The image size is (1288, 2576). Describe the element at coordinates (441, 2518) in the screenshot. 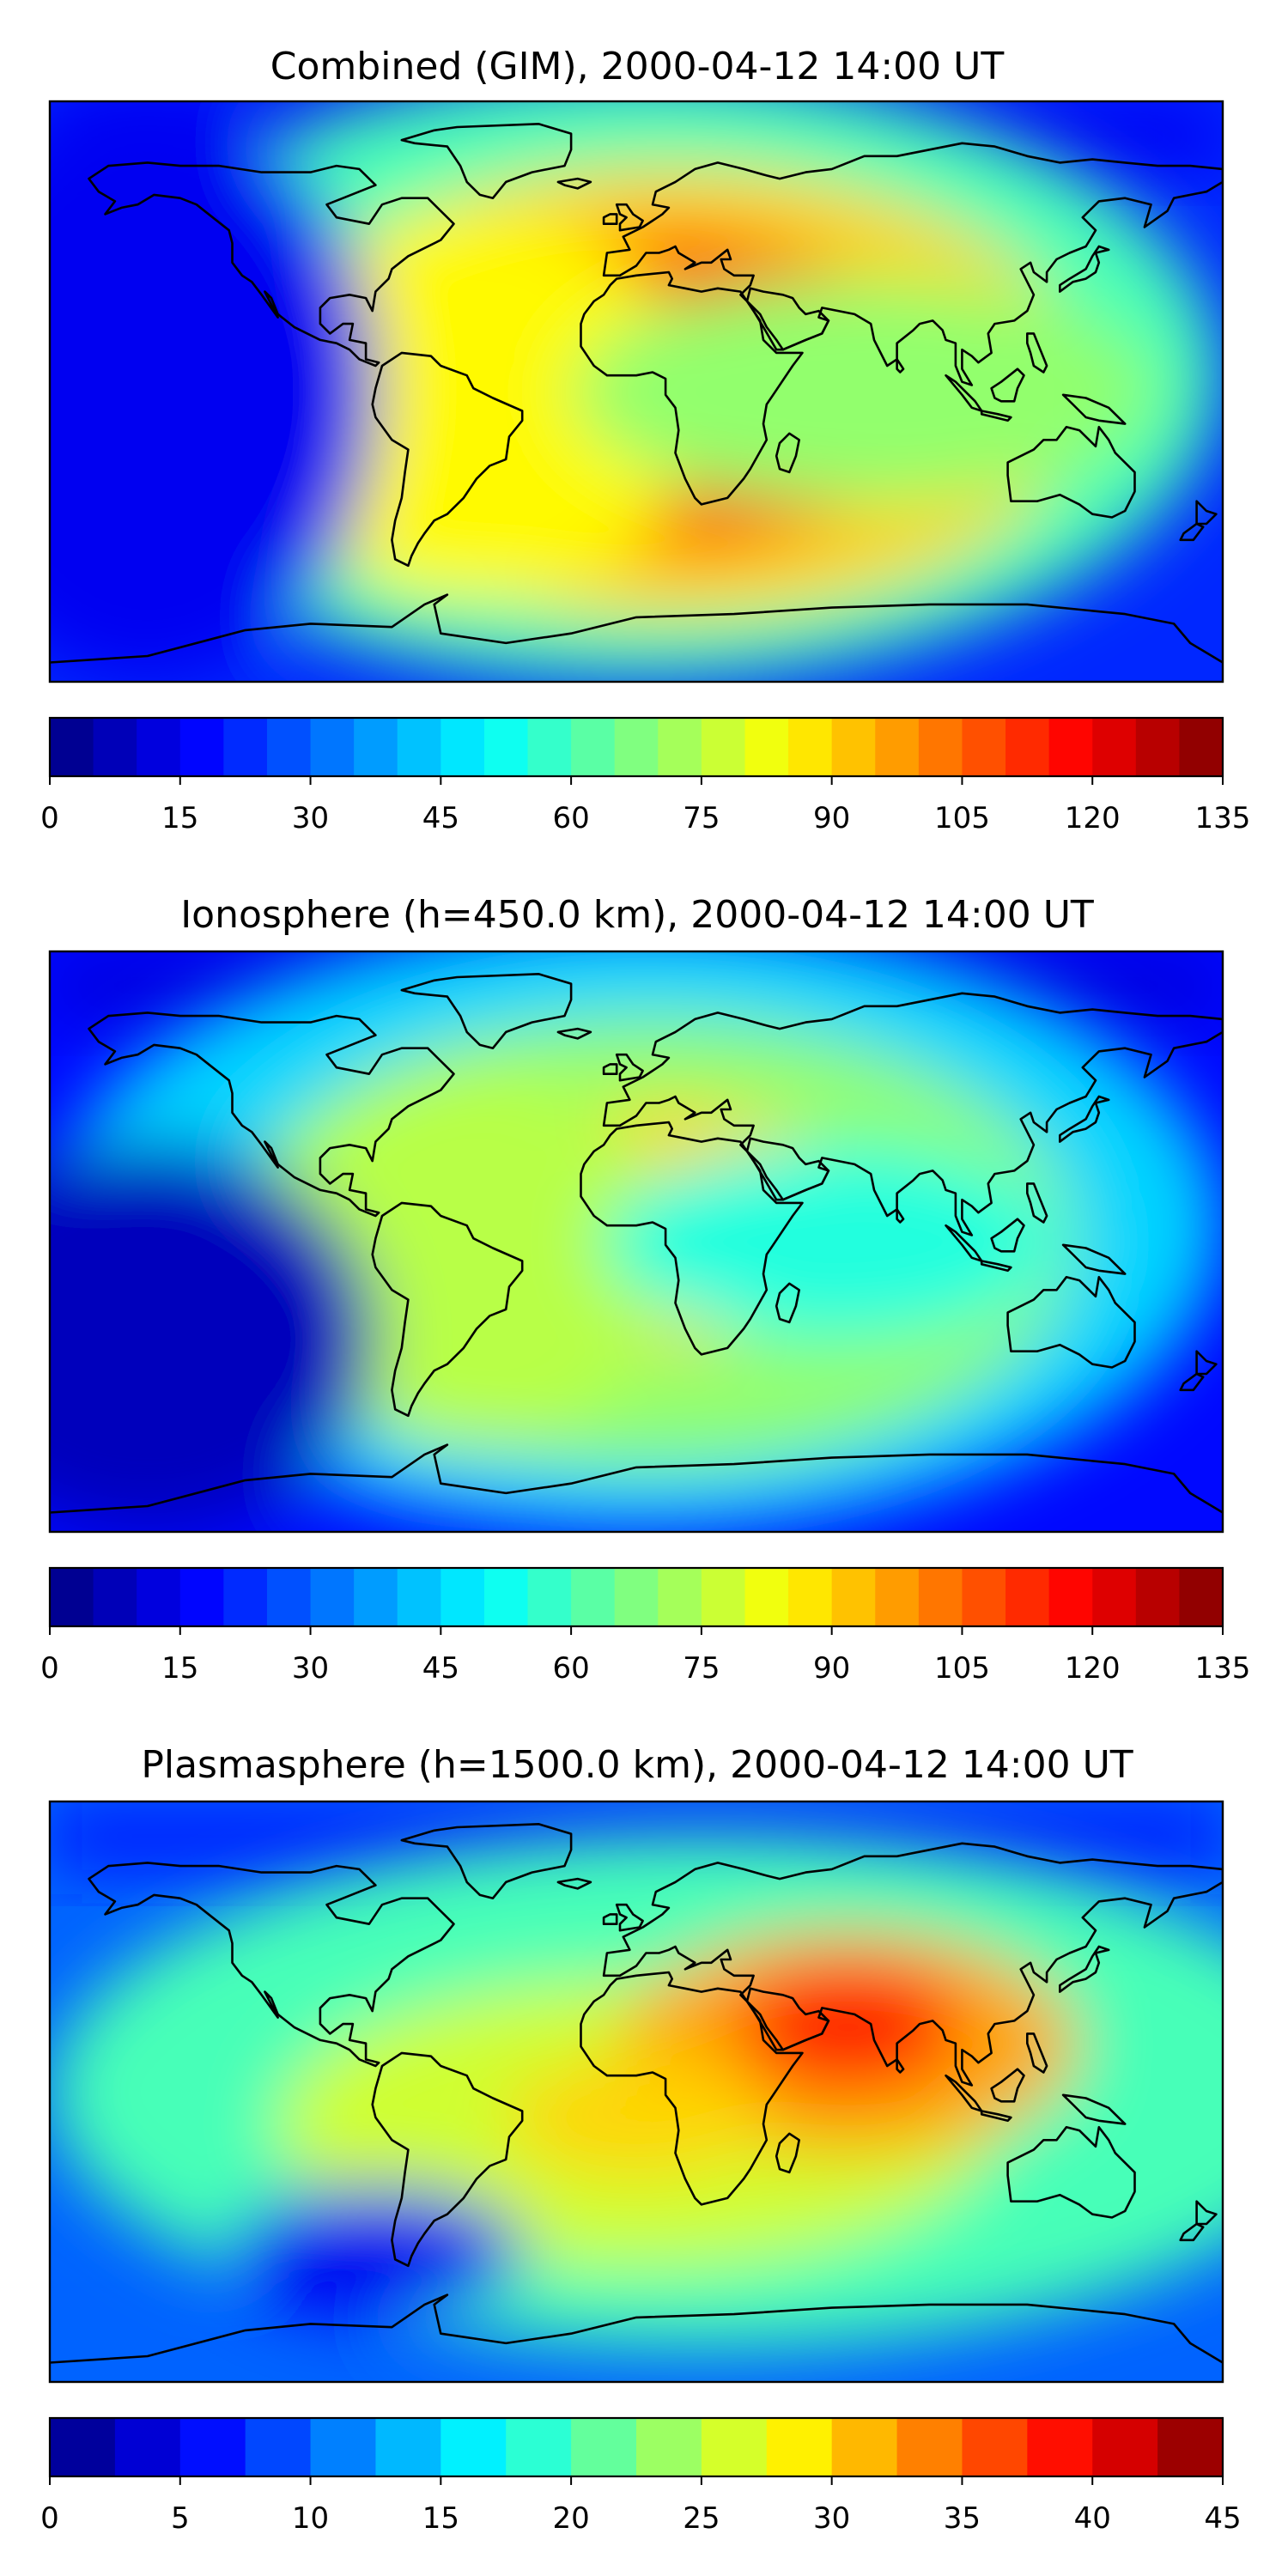

I see `colorbar-tick-label: 15` at that location.